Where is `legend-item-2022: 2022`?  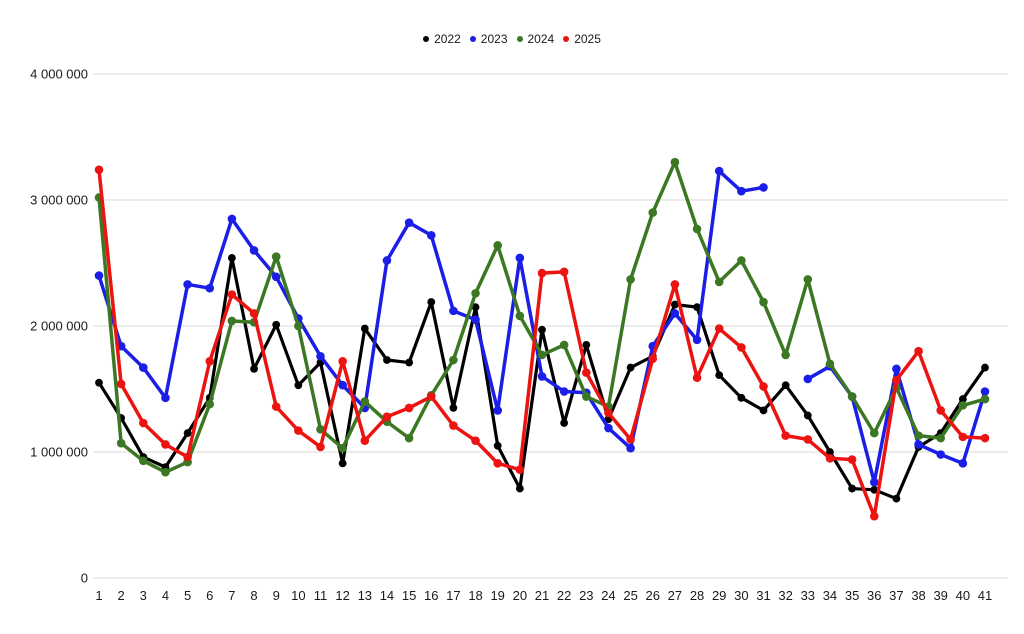 legend-item-2022: 2022 is located at coordinates (442, 39).